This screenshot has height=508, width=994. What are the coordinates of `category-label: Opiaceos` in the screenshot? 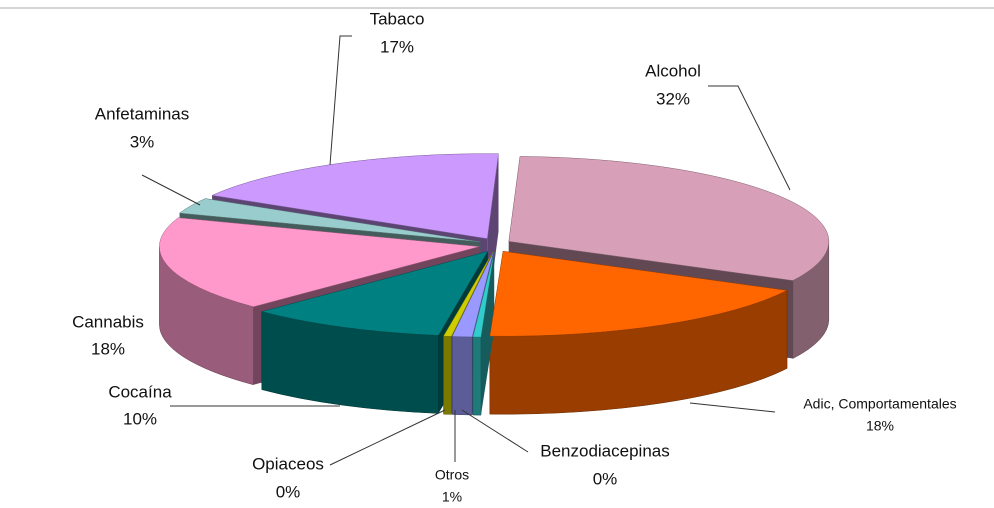 It's located at (288, 463).